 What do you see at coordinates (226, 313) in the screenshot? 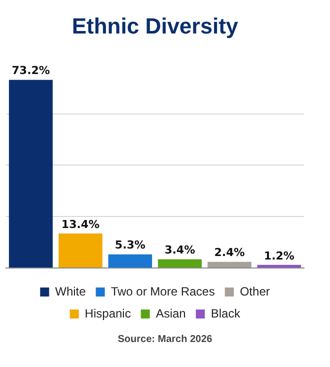
I see `legend-label: Black` at bounding box center [226, 313].